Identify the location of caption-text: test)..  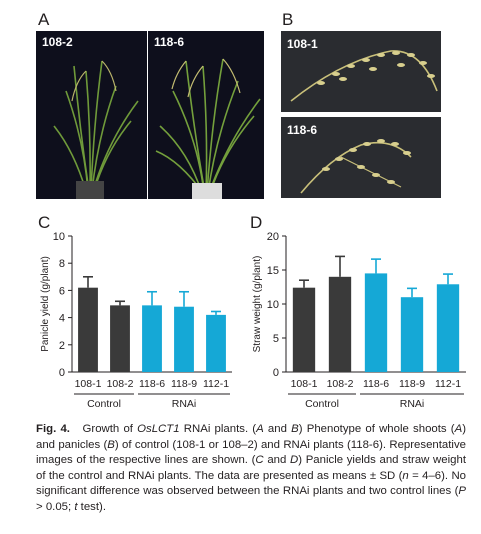
(91, 506).